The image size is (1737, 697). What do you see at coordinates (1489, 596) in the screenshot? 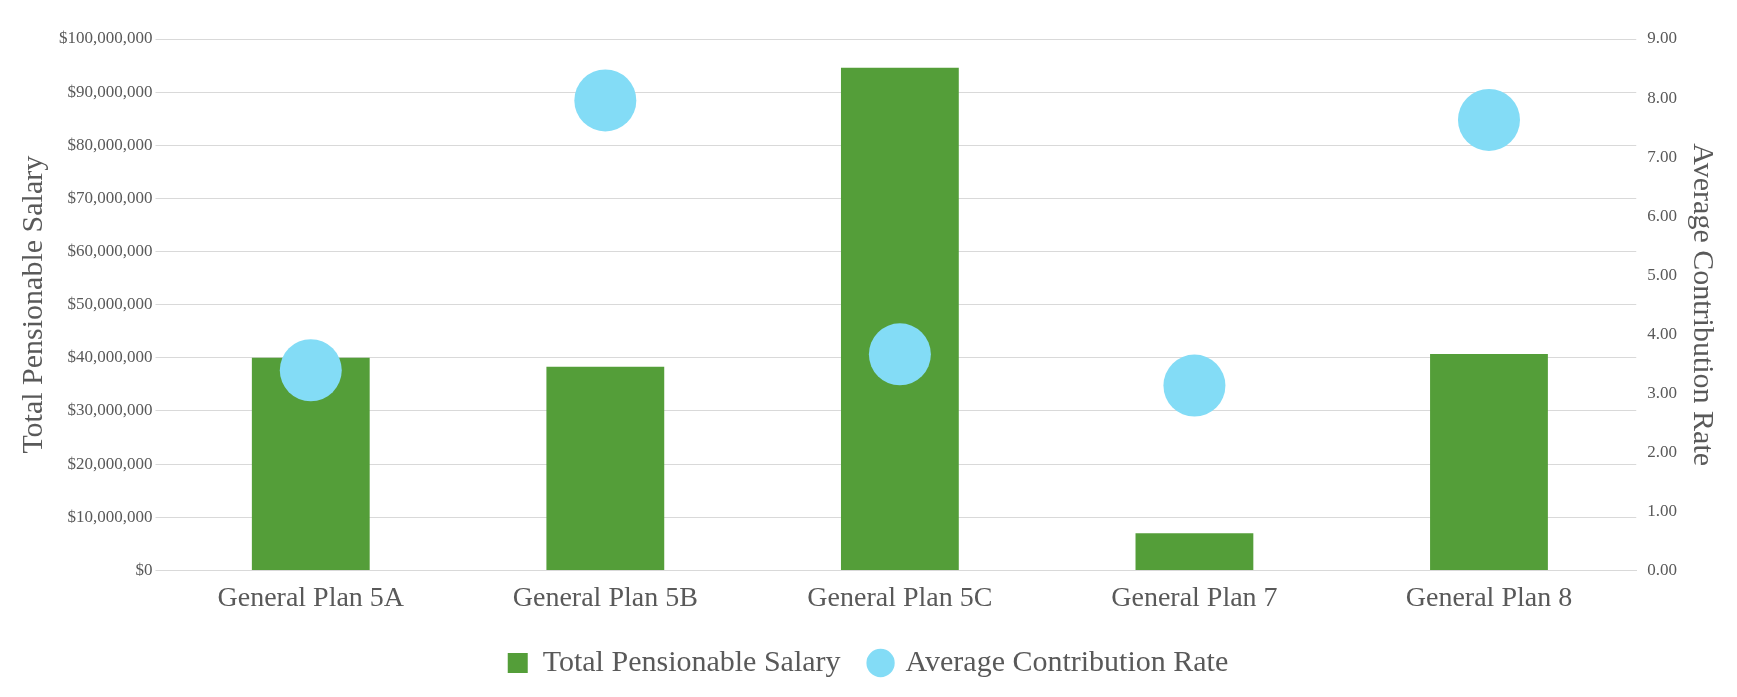
I see `x-tick-label: General Plan 8` at bounding box center [1489, 596].